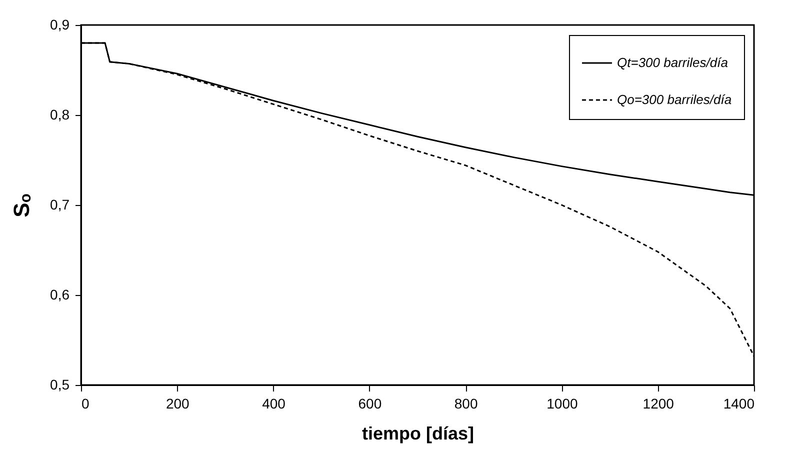  Describe the element at coordinates (60, 114) in the screenshot. I see `y-tick-label: 0,8` at that location.